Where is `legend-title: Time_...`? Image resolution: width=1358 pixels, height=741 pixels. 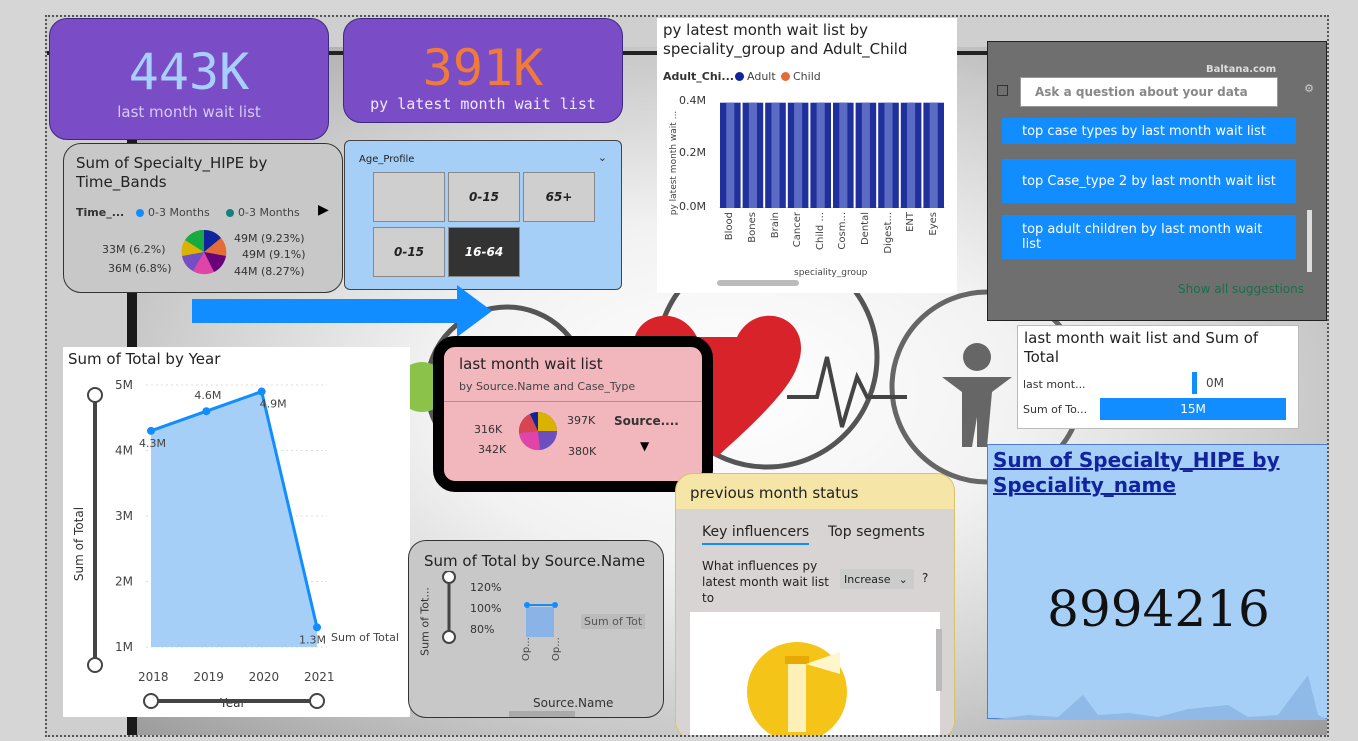
legend-title: Time_... is located at coordinates (100, 212).